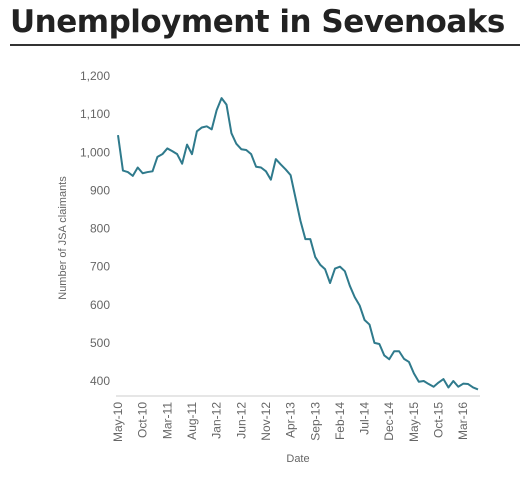  What do you see at coordinates (257, 22) in the screenshot?
I see `page-title: Unemployment in Sevenoaks` at bounding box center [257, 22].